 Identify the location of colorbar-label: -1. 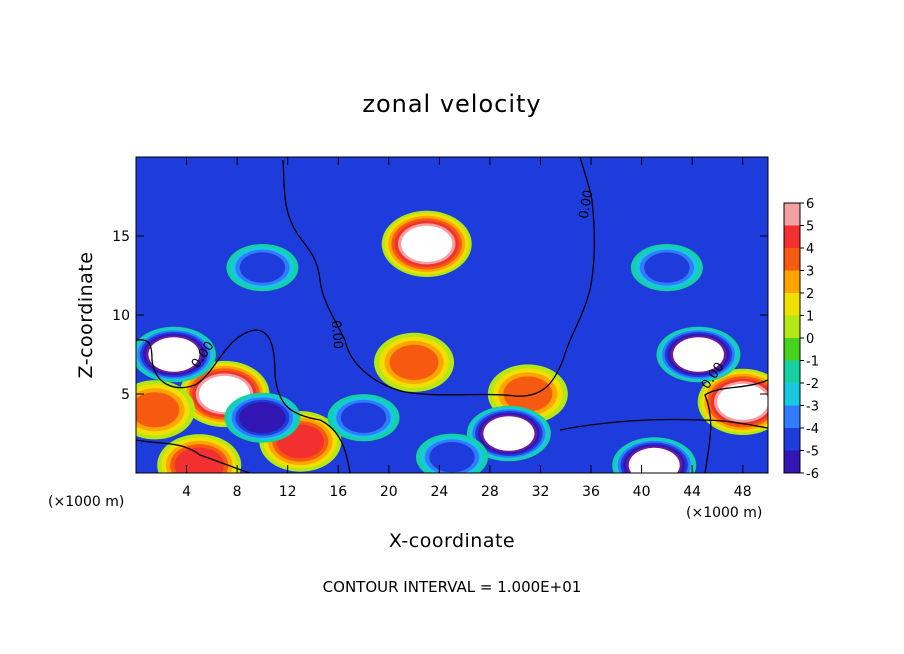
(812, 362).